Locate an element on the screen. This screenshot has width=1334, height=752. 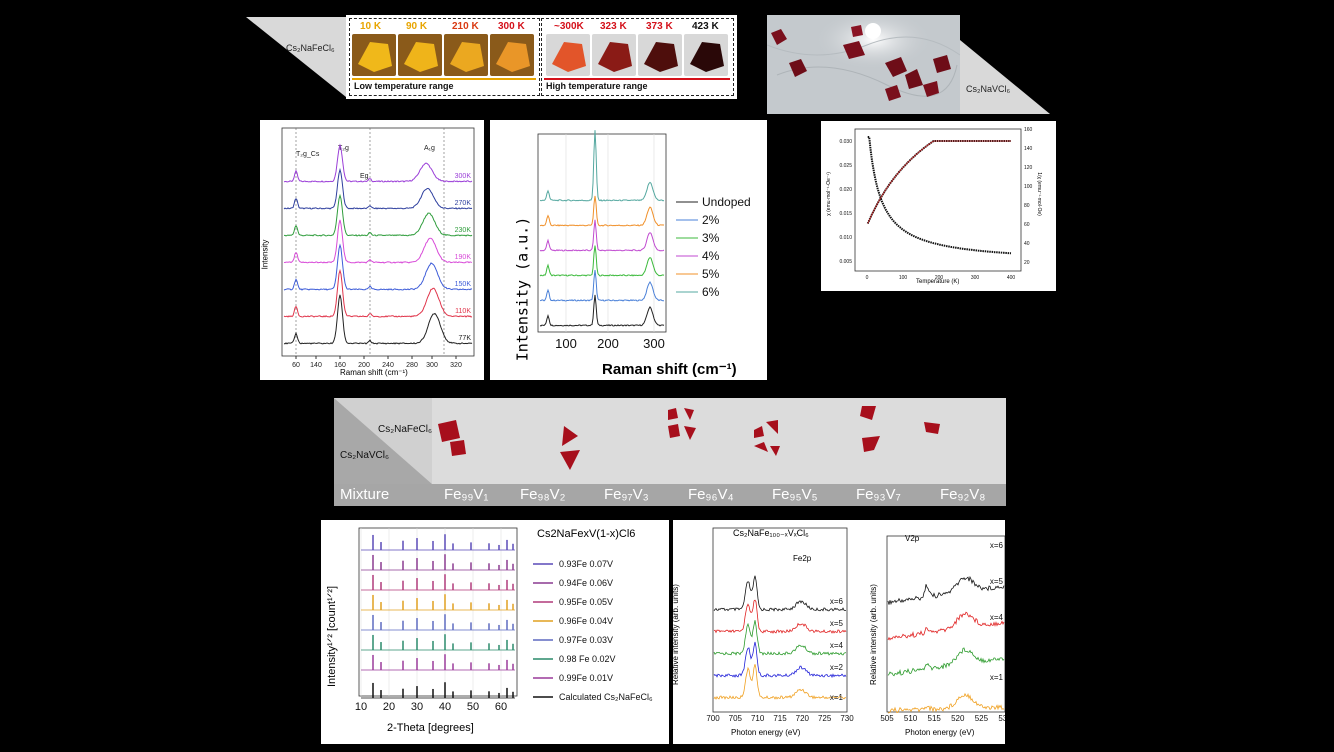
y-tick-label: 80 is located at coordinates (1027, 206).